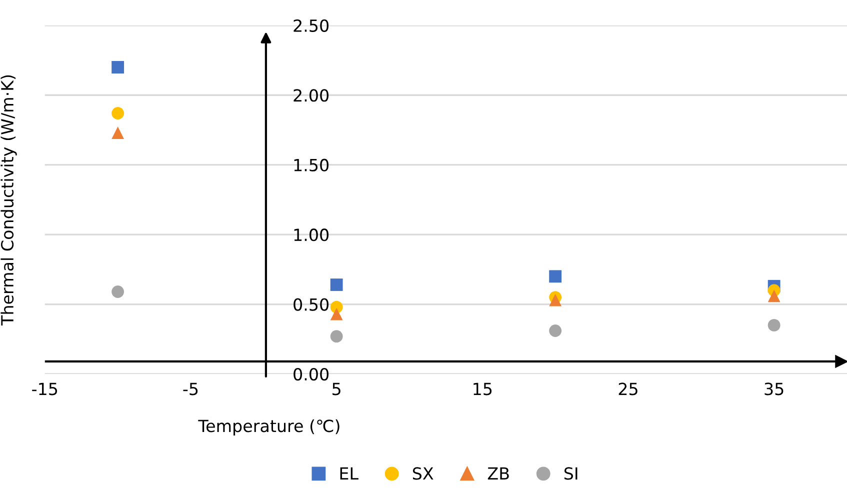 Image resolution: width=847 pixels, height=498 pixels. What do you see at coordinates (311, 95) in the screenshot?
I see `y-tick-label: 2.00` at bounding box center [311, 95].